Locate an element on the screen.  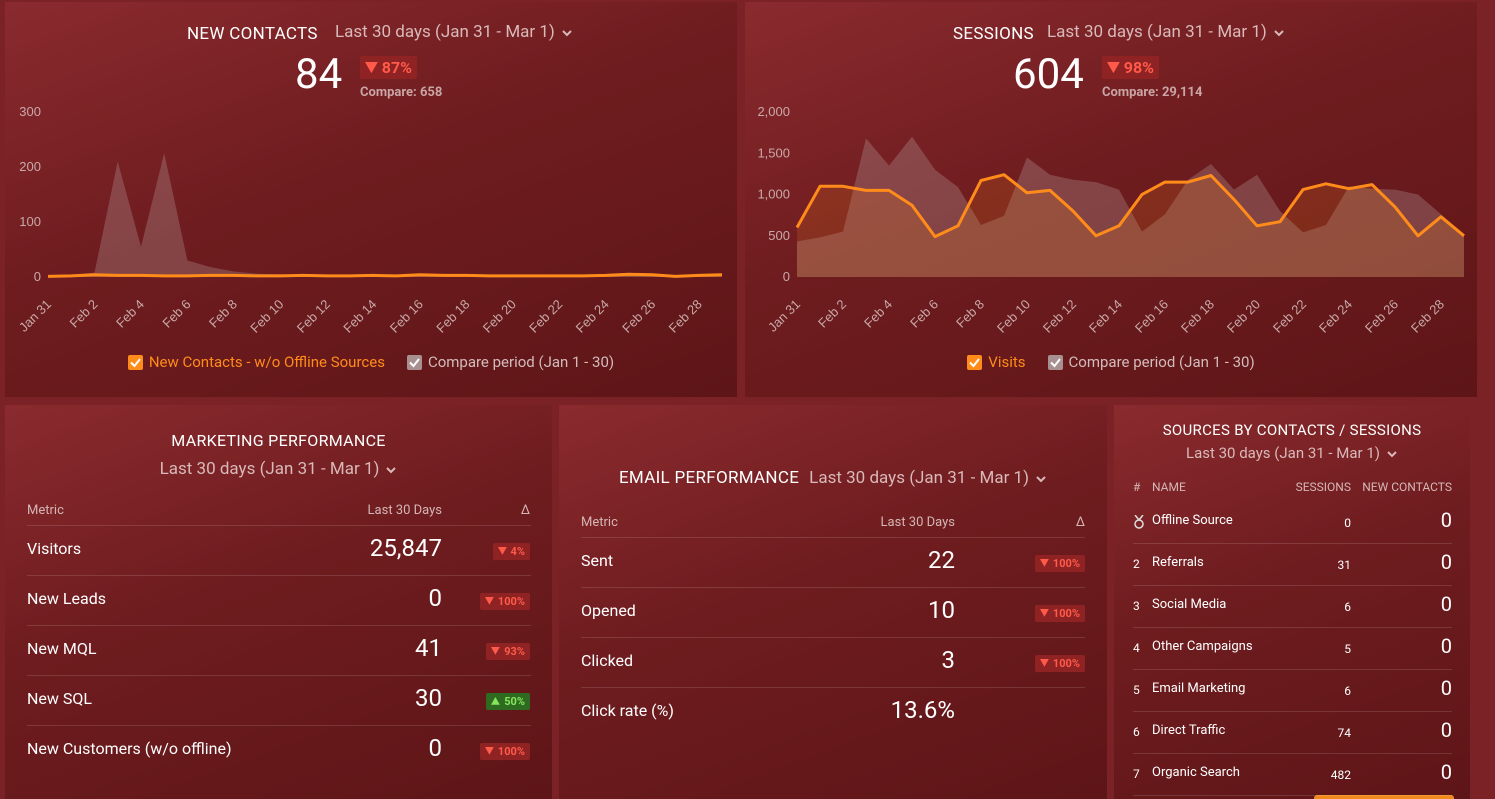
rank: 5 is located at coordinates (1136, 690).